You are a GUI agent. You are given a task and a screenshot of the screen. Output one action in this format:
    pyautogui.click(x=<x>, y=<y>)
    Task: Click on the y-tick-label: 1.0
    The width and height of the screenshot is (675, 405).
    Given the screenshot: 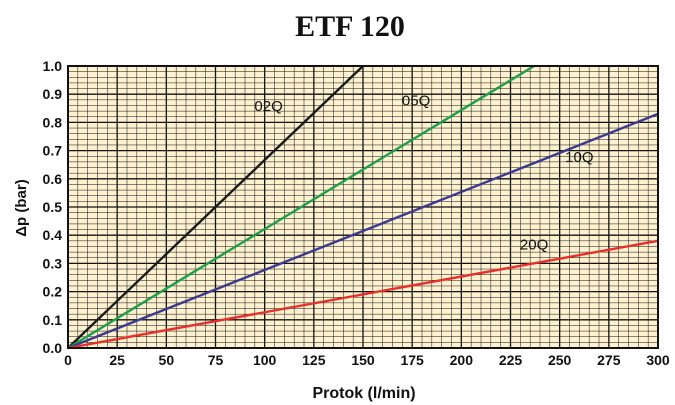 What is the action you would take?
    pyautogui.click(x=53, y=66)
    